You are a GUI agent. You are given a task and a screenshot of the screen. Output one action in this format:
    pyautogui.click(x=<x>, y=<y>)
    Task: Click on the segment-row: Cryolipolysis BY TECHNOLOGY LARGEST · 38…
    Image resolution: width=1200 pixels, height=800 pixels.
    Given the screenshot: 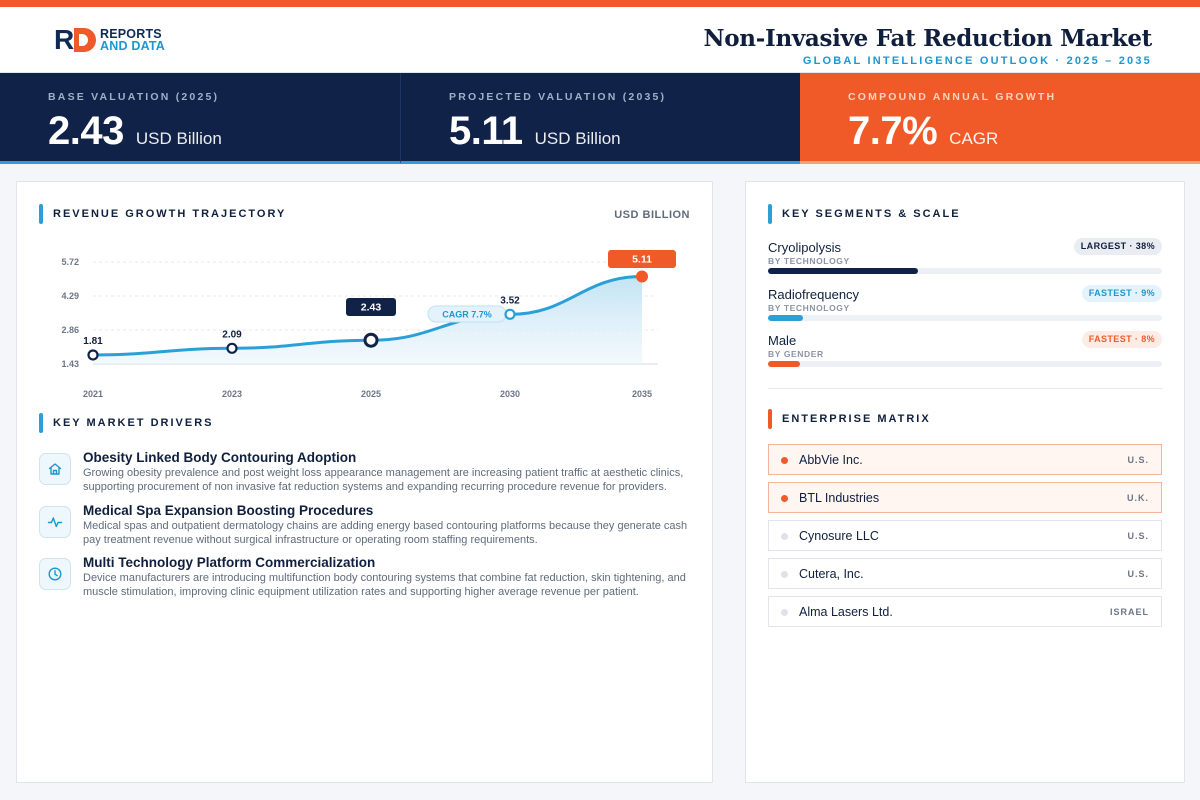 What is the action you would take?
    pyautogui.click(x=965, y=261)
    